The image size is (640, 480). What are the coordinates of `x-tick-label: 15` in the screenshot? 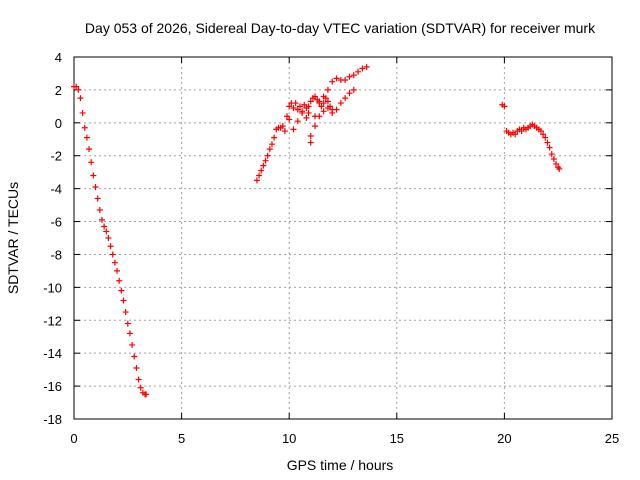 It's located at (397, 438).